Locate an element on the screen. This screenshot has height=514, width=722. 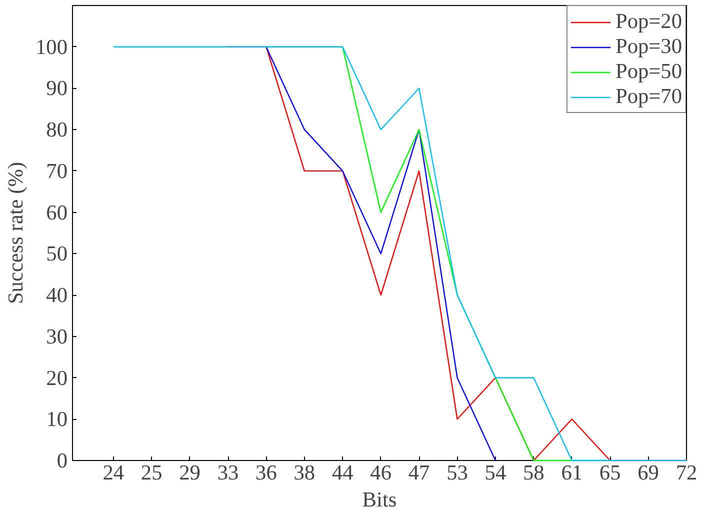
y-tick-label: 80 is located at coordinates (57, 130).